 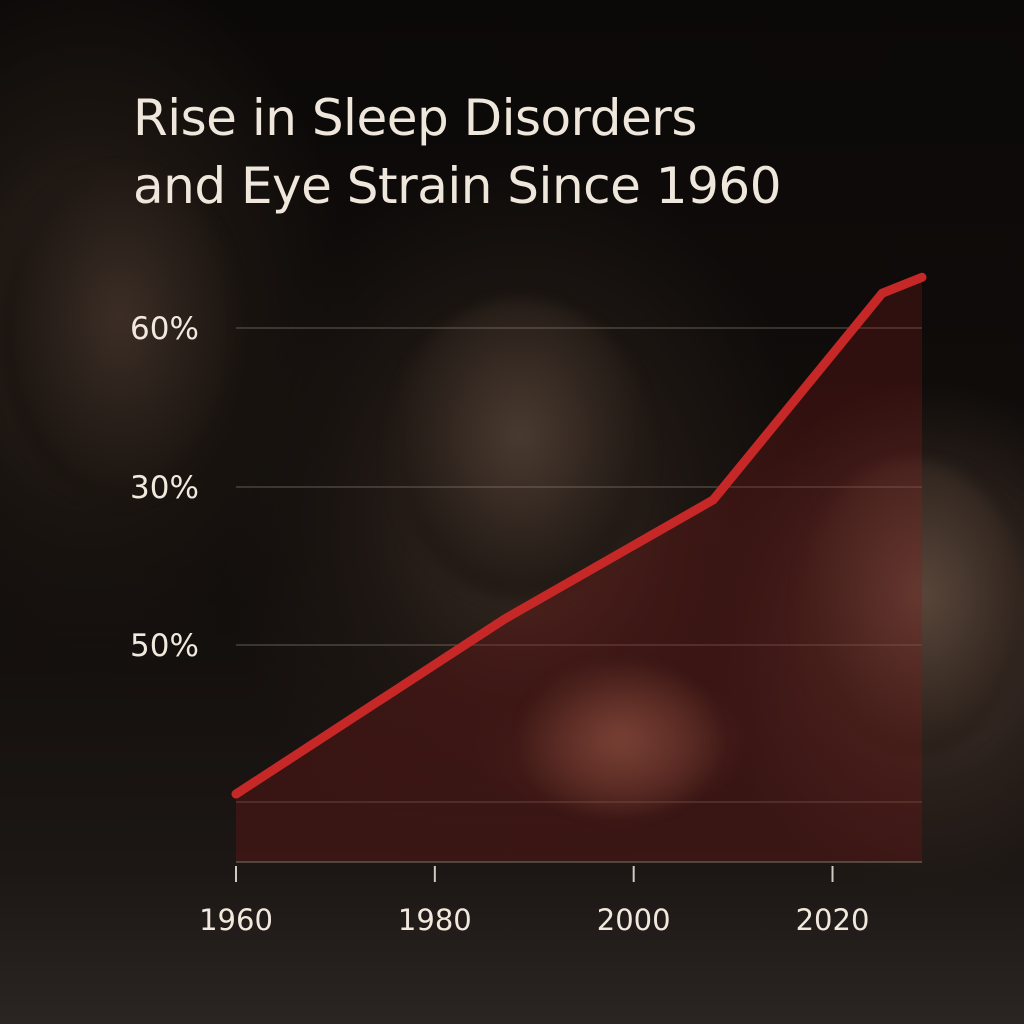 I want to click on background-photo-left-person, so click(x=120, y=335).